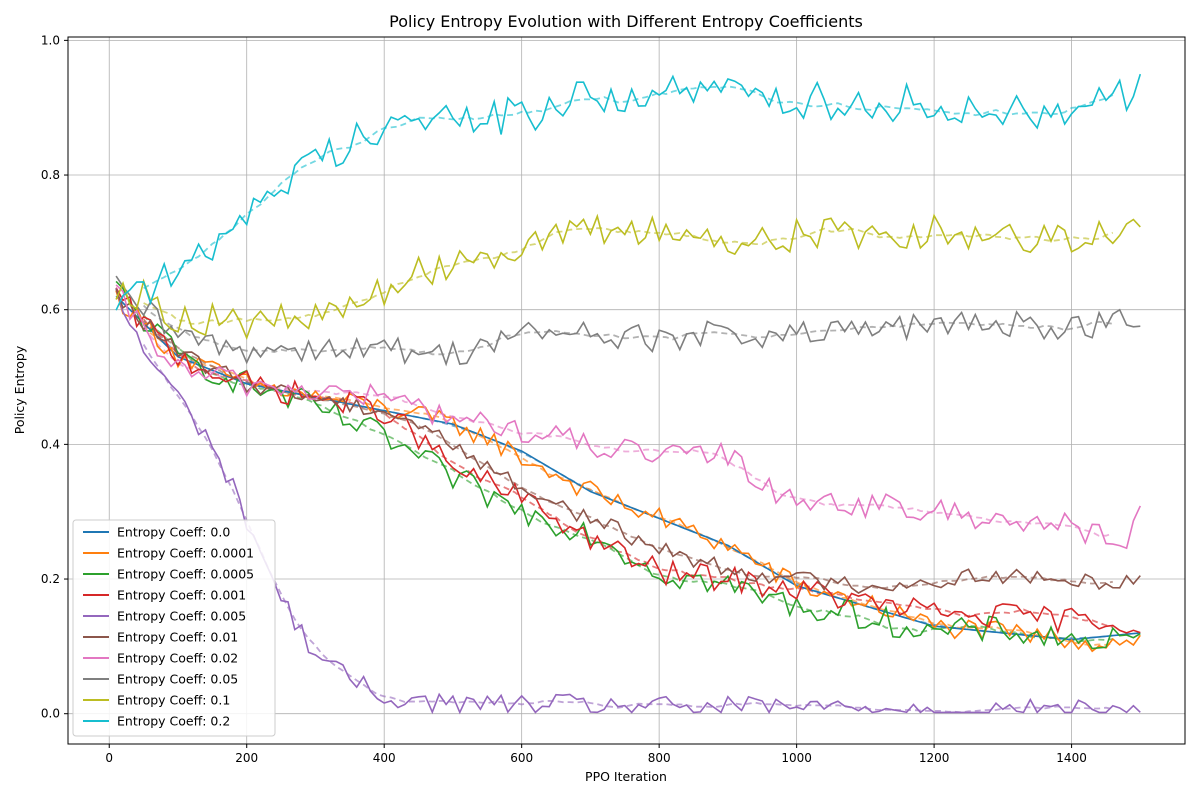 Image resolution: width=1200 pixels, height=800 pixels. What do you see at coordinates (173, 532) in the screenshot?
I see `legend-label-0: Entropy Coeff: 0.0` at bounding box center [173, 532].